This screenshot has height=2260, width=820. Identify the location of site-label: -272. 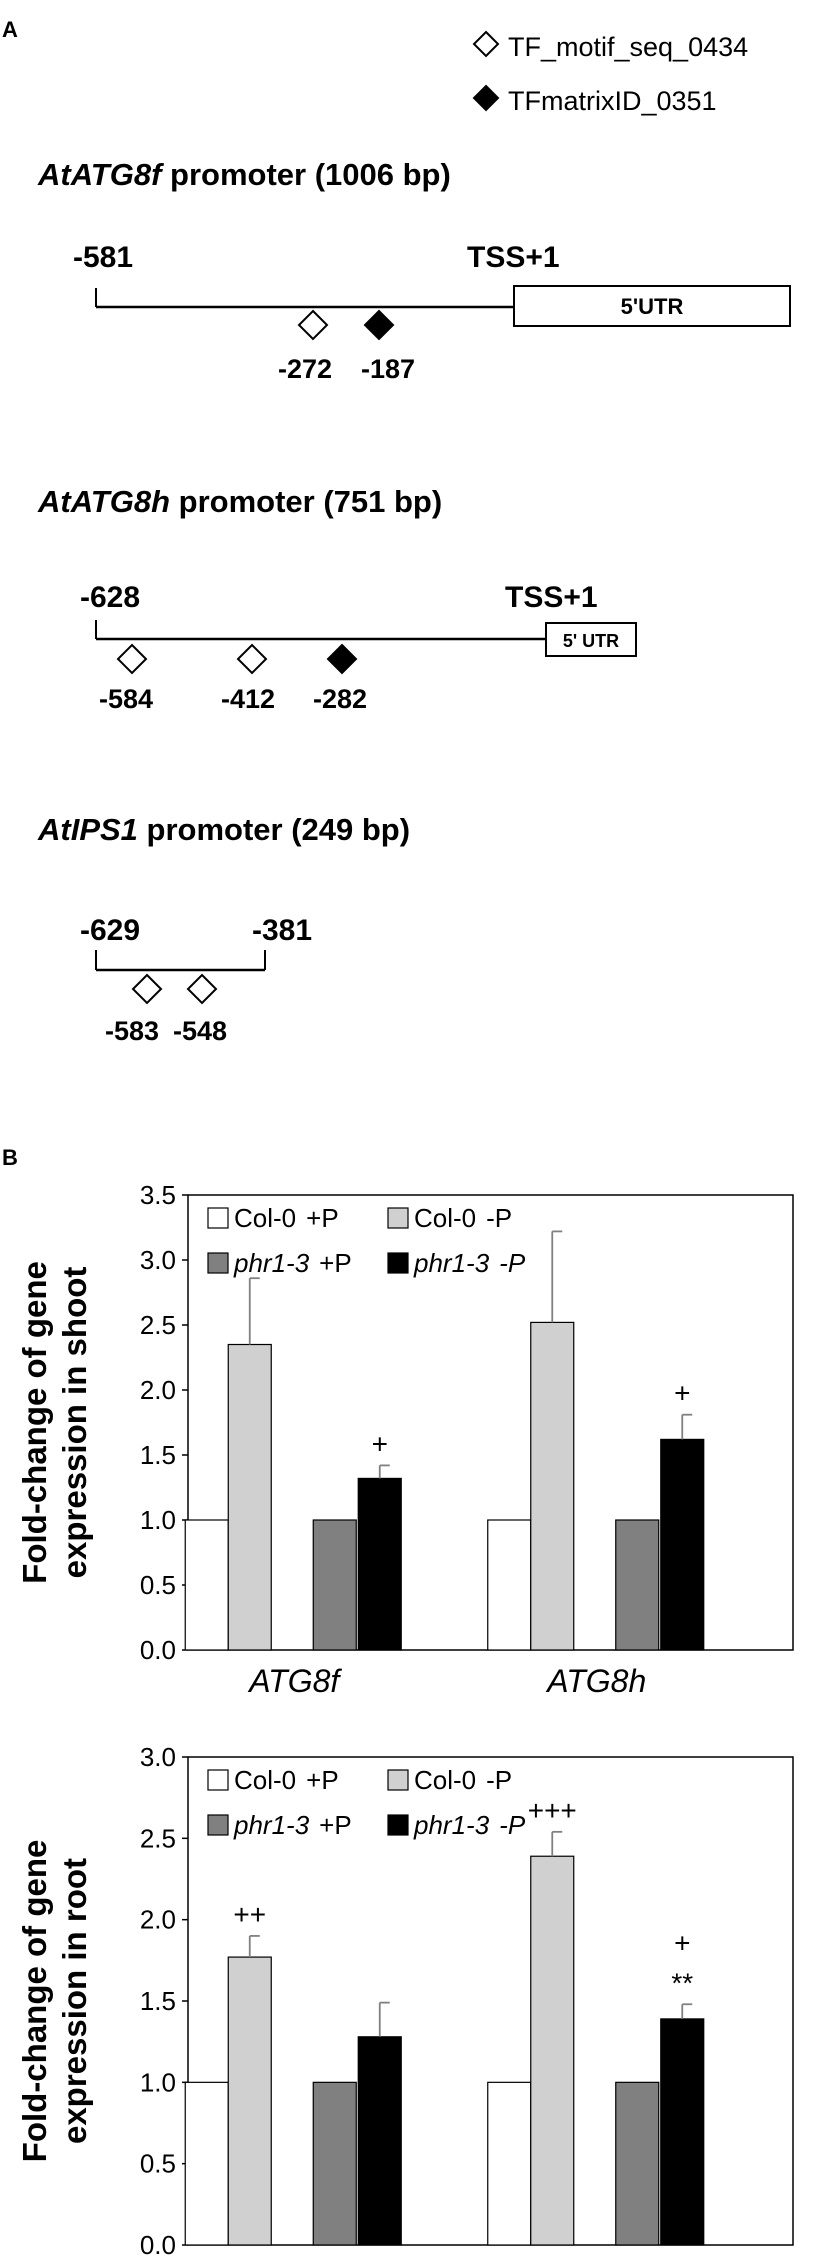
(305, 369).